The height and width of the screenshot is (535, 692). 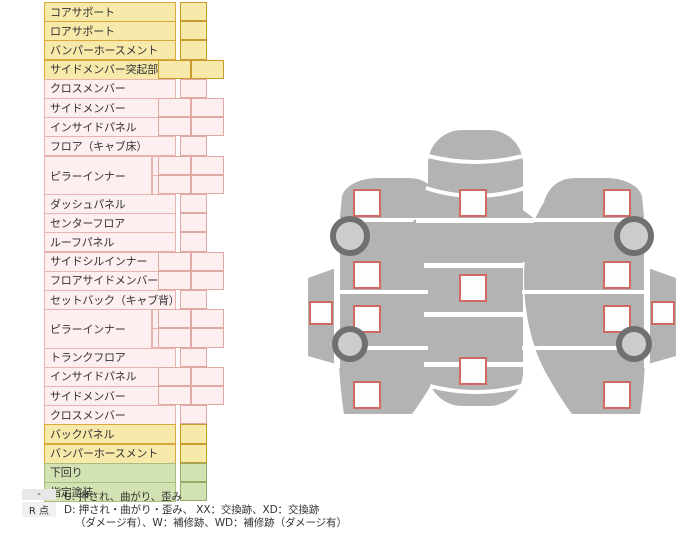 I want to click on panel-label: バックパネル, so click(x=110, y=434).